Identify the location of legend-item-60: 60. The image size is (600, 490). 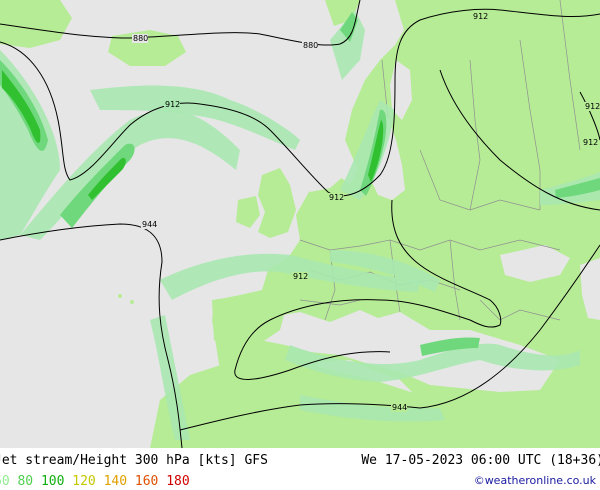
(5, 481).